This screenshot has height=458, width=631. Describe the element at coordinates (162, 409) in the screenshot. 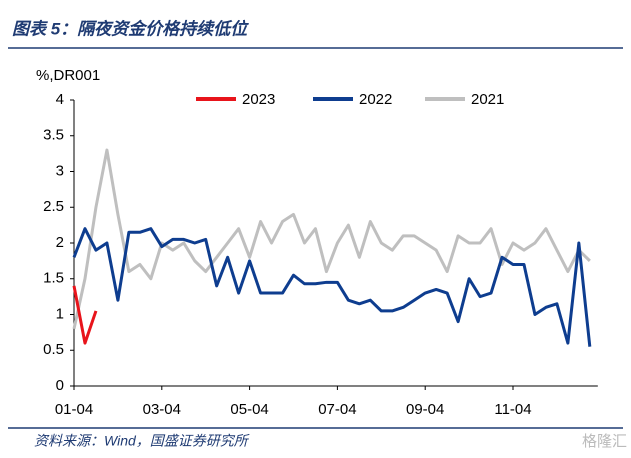

I see `x-tick-label: 03-04` at that location.